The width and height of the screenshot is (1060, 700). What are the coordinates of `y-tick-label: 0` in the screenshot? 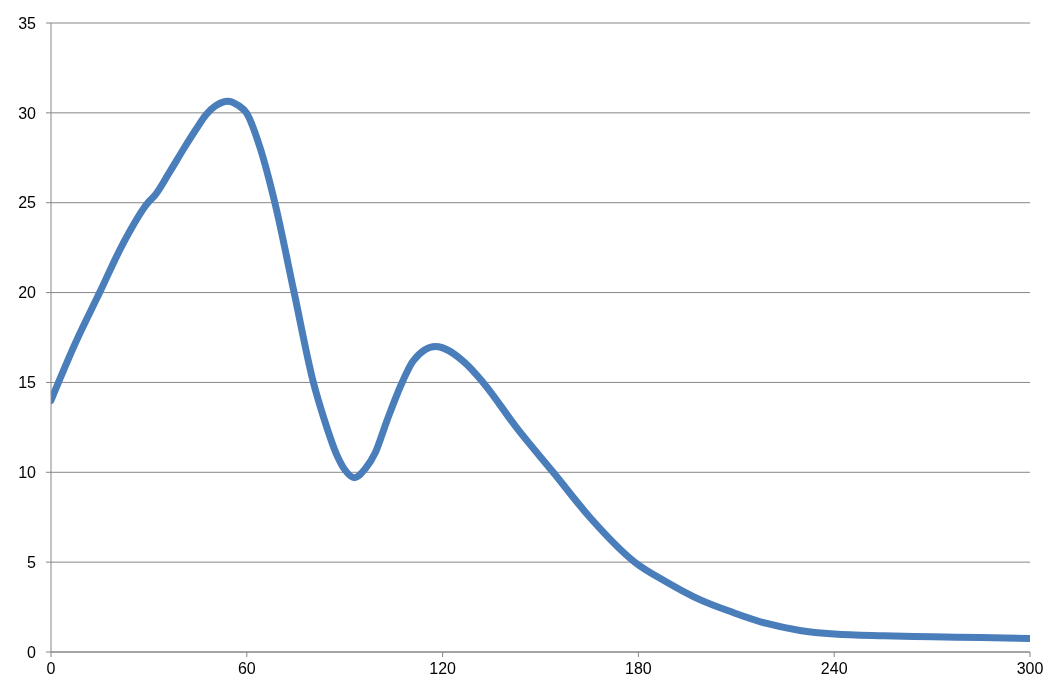 It's located at (32, 652).